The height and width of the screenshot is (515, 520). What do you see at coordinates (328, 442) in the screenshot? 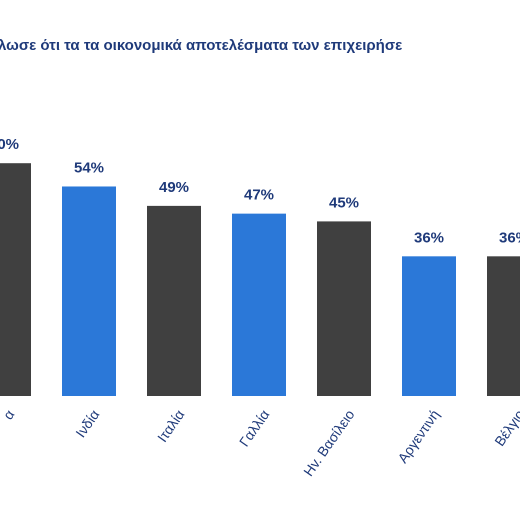
I see `x-tick-label: Ηv. Βασίλειο` at bounding box center [328, 442].